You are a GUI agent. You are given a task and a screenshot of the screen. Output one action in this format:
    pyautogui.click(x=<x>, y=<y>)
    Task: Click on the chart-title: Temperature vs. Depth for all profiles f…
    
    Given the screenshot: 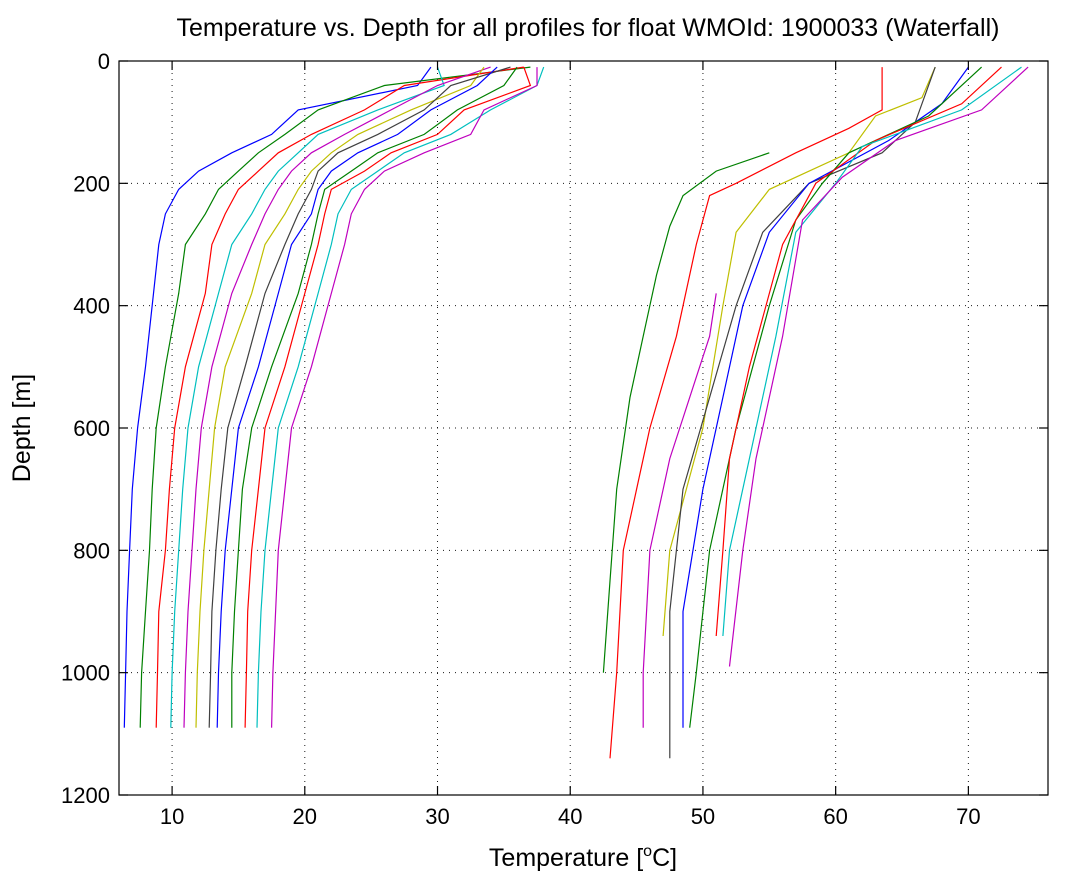 What is the action you would take?
    pyautogui.click(x=587, y=28)
    